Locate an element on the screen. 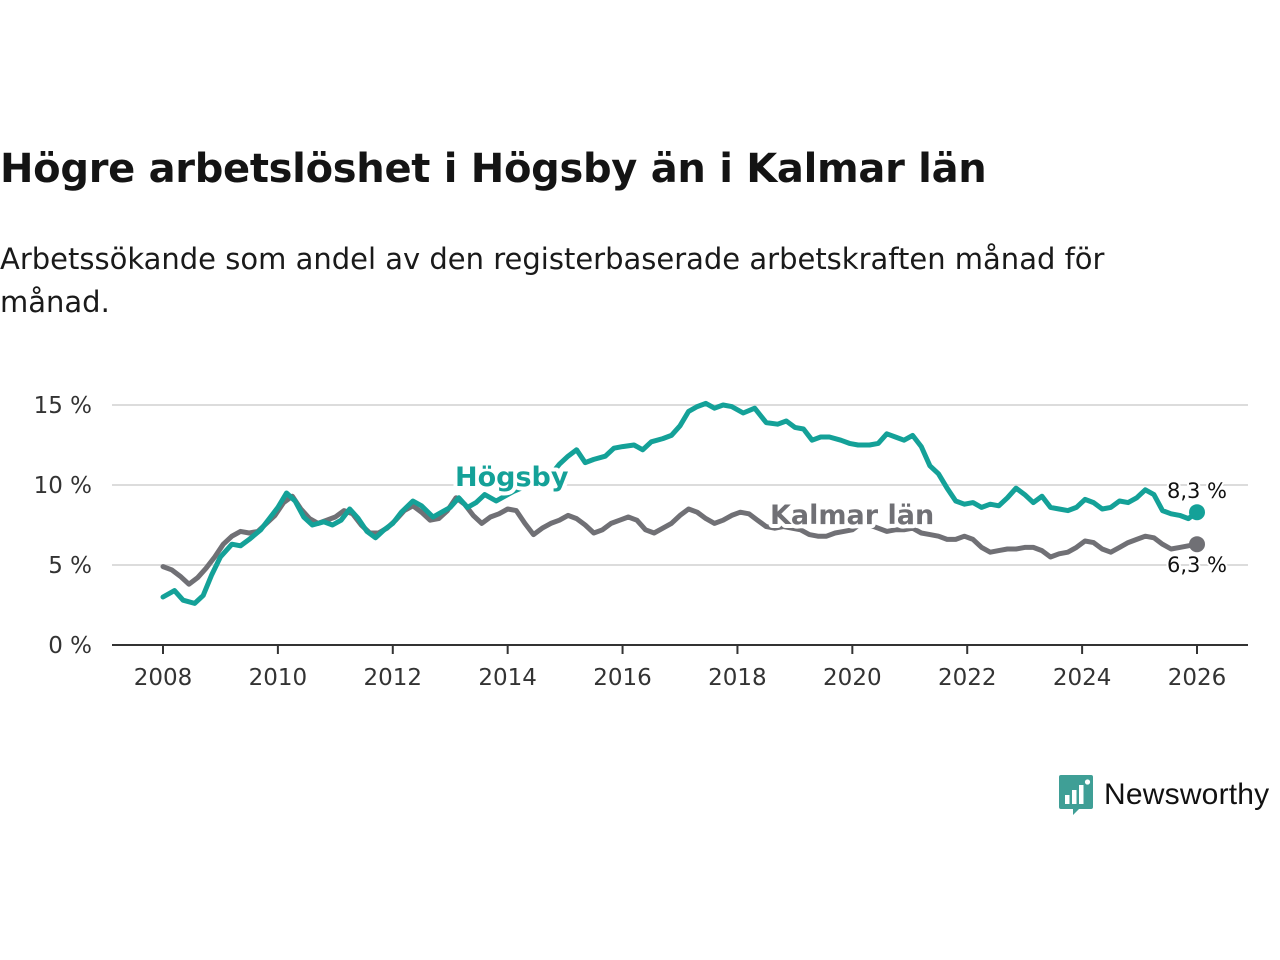 Image resolution: width=1280 pixels, height=960 pixels. end-label-hogsby: 8,3 % is located at coordinates (1197, 491).